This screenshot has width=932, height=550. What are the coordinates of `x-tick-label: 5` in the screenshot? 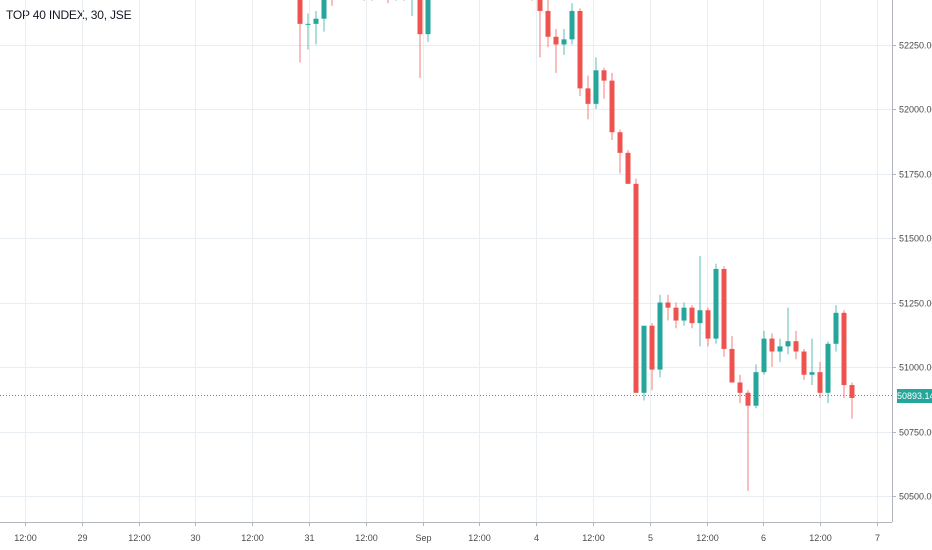 It's located at (650, 538).